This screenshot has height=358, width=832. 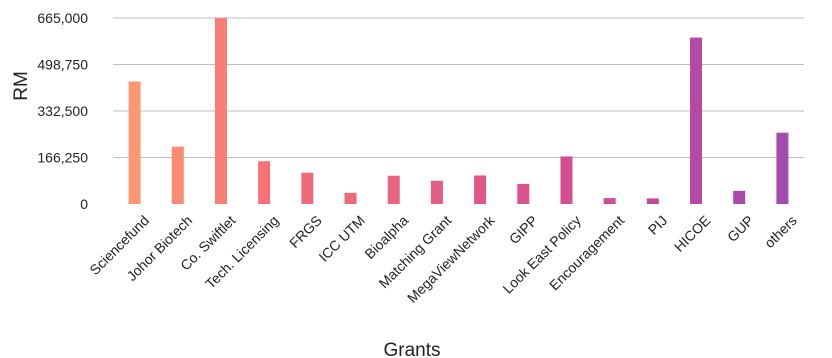 What do you see at coordinates (62, 158) in the screenshot?
I see `y-tick-label: 166,250` at bounding box center [62, 158].